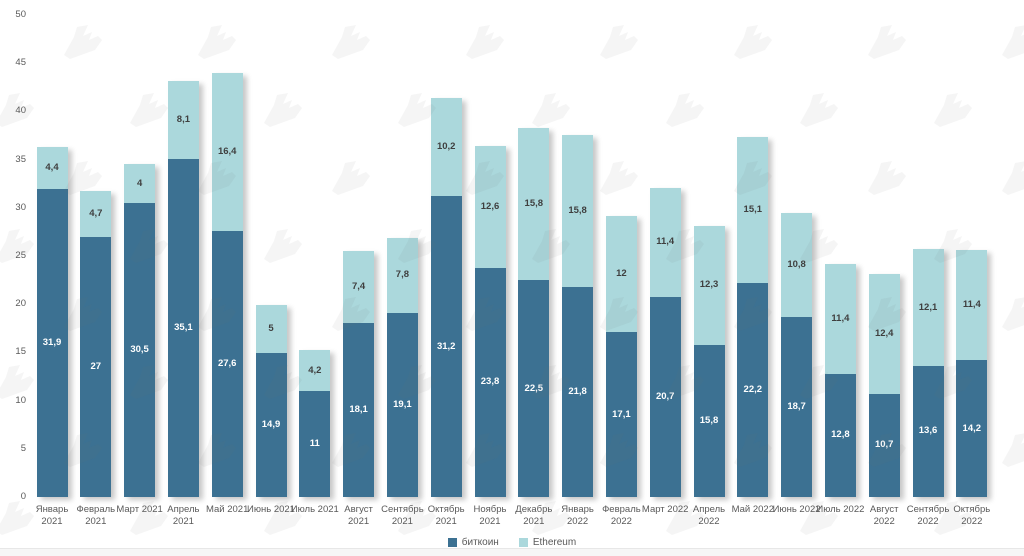  I want to click on bitcoin-value-label: 23,8, so click(490, 382).